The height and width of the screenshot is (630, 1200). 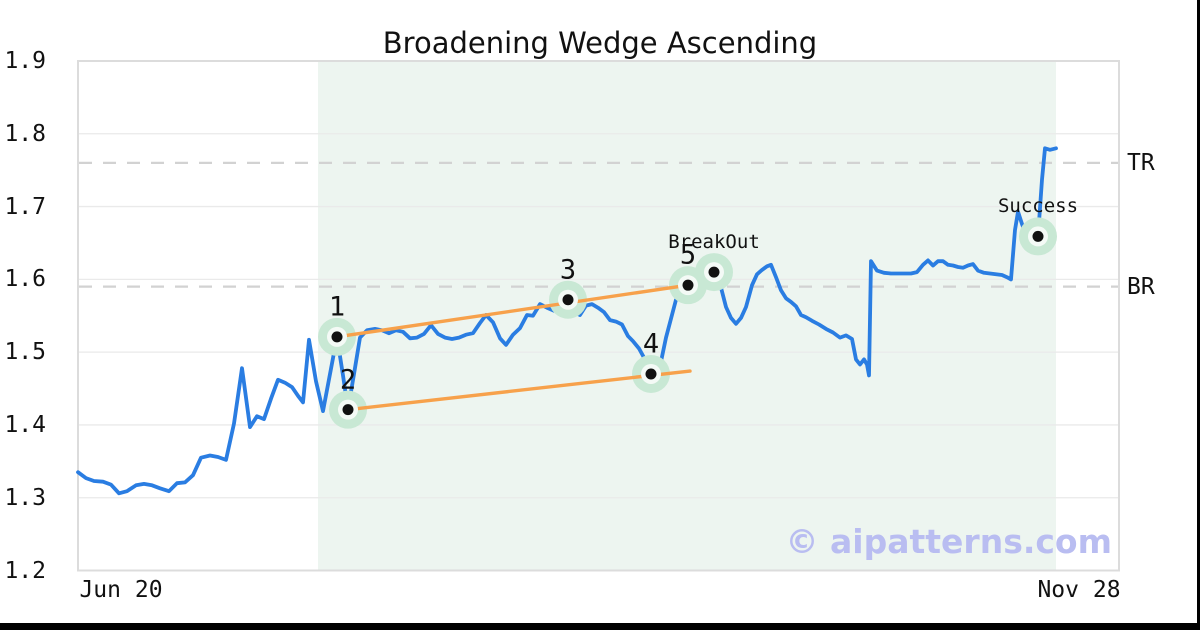 I want to click on annotation-1: 1, so click(x=337, y=307).